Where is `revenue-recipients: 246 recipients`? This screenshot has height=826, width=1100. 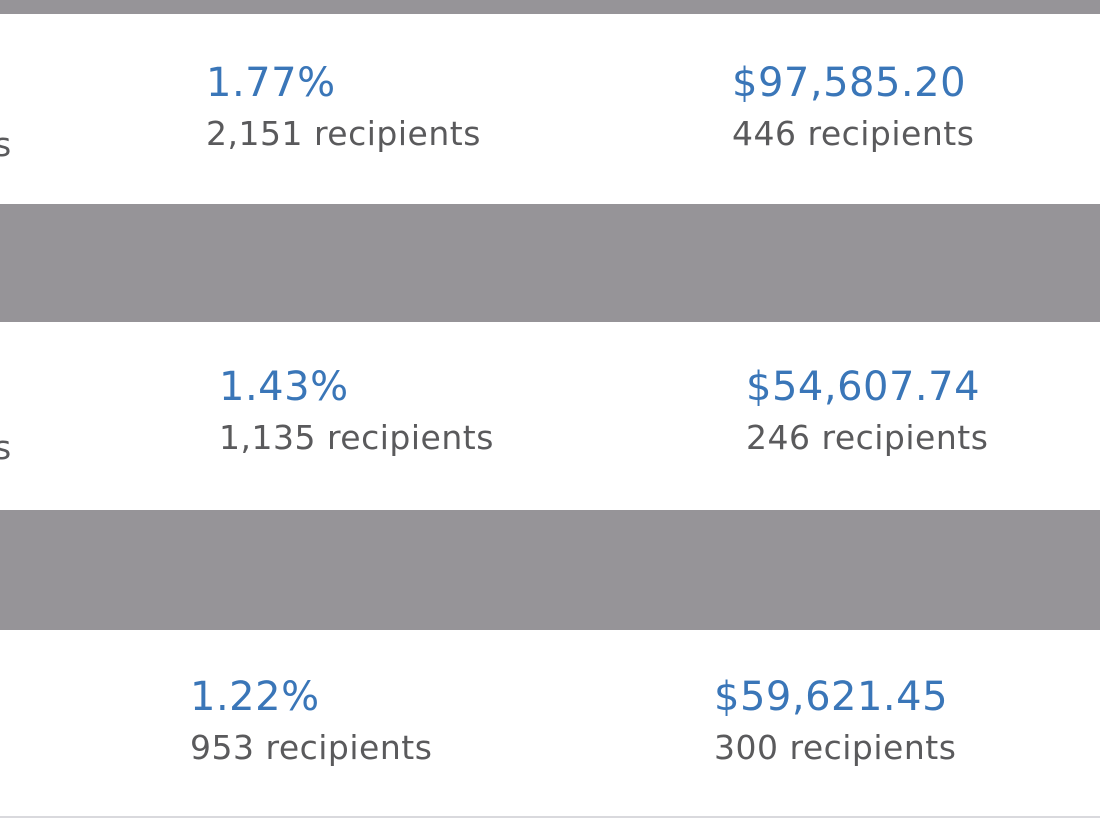
revenue-recipients: 246 recipients is located at coordinates (867, 437).